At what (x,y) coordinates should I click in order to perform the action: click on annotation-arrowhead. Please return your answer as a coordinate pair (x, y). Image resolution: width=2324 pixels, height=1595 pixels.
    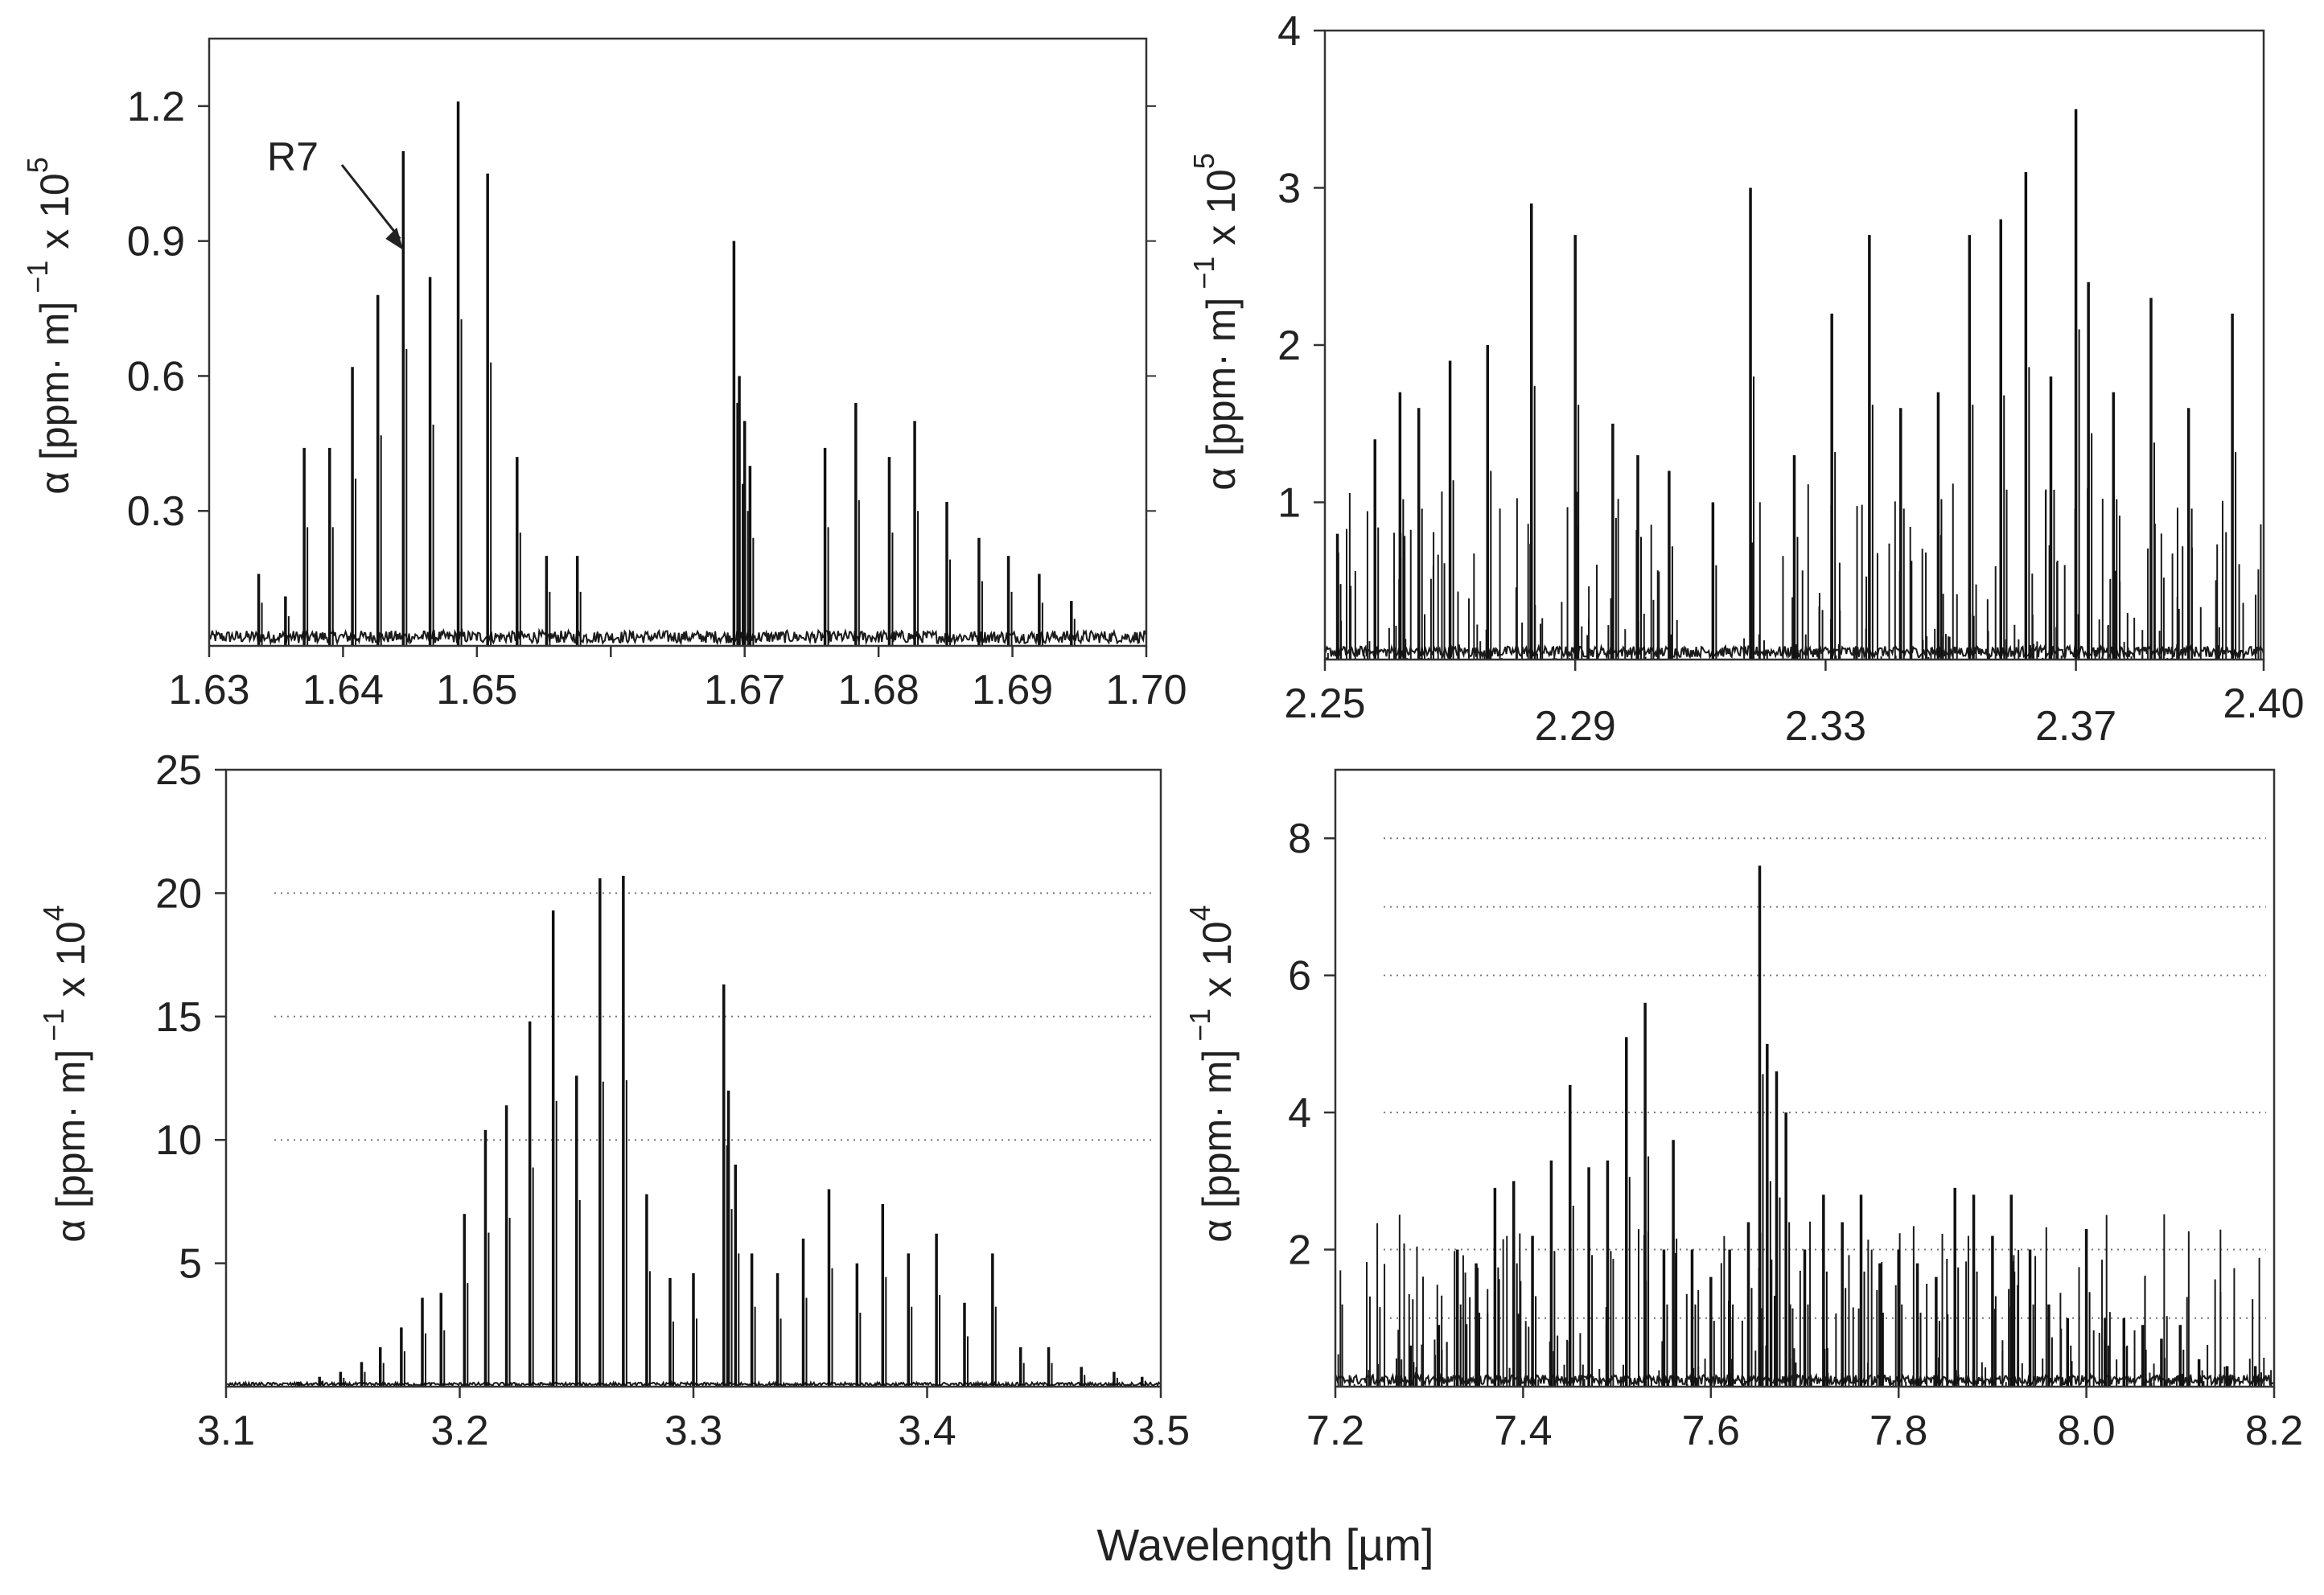
    Looking at the image, I should click on (395, 238).